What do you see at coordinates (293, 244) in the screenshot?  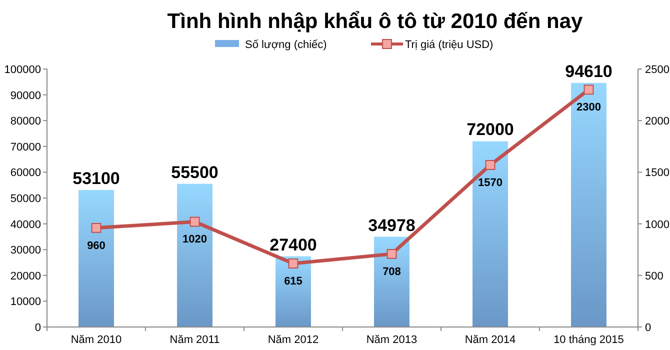 I see `data-label: 27400` at bounding box center [293, 244].